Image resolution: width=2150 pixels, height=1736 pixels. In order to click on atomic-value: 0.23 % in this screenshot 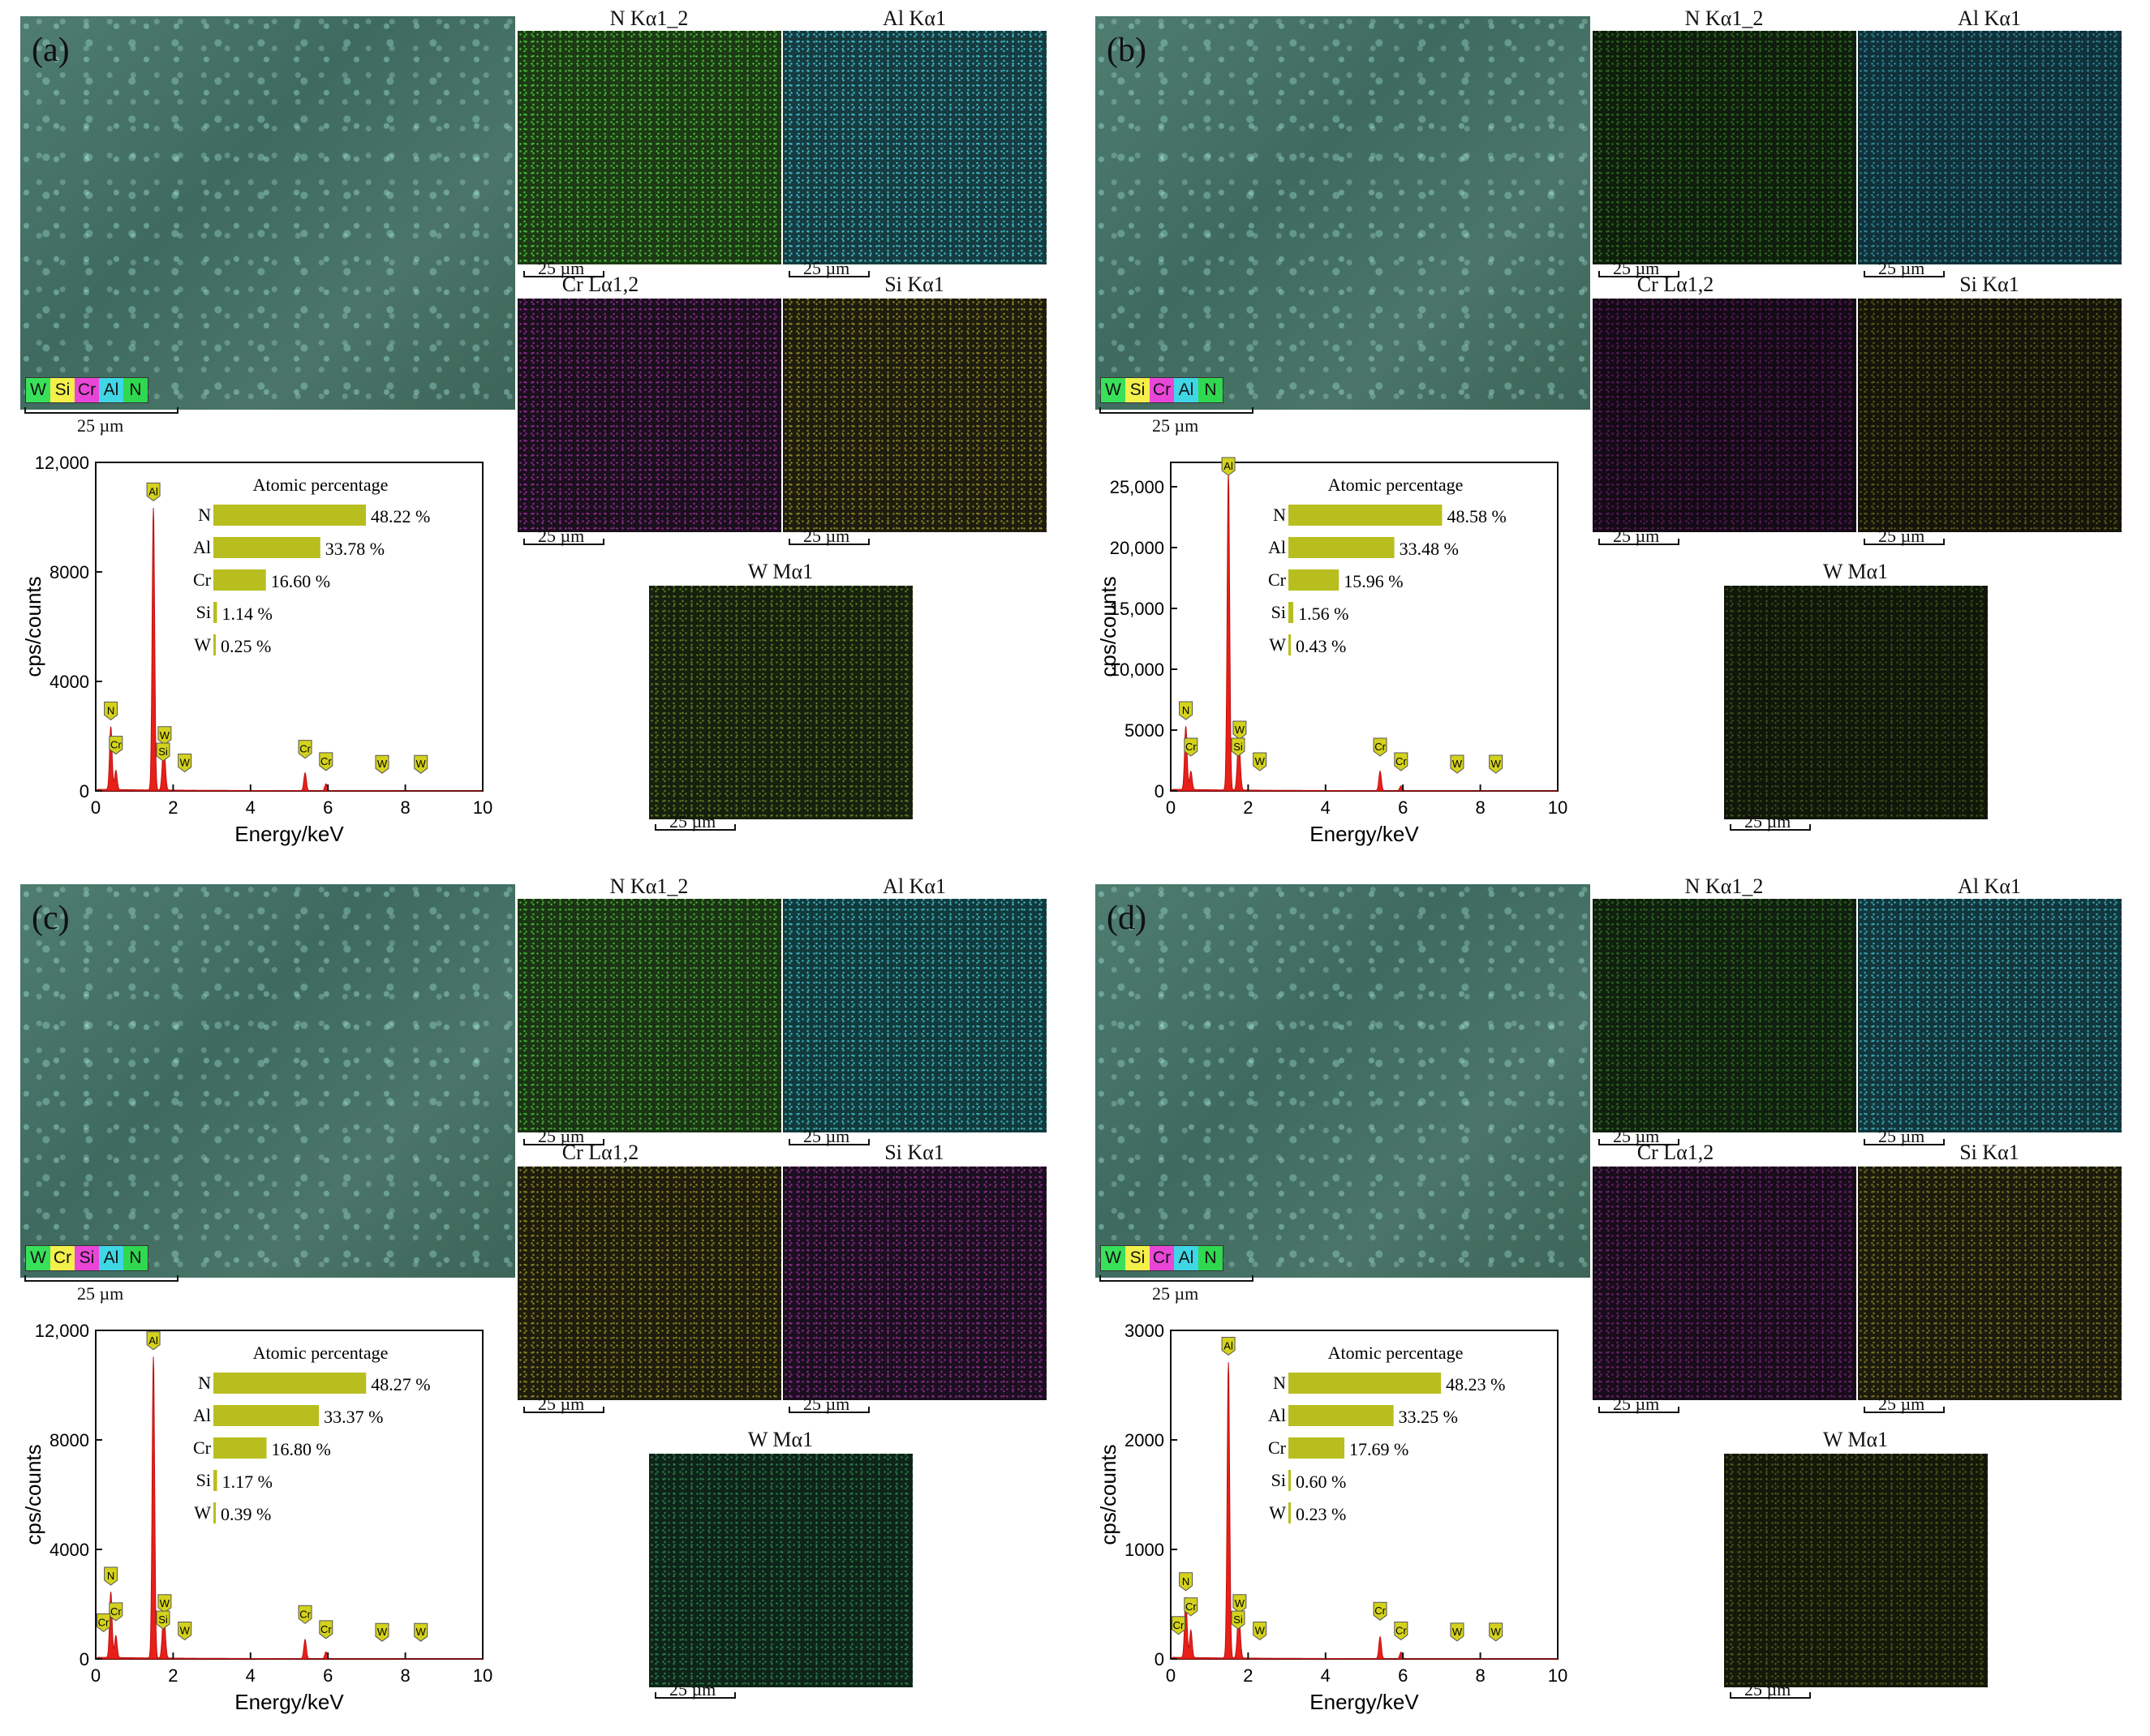, I will do `click(1321, 1514)`.